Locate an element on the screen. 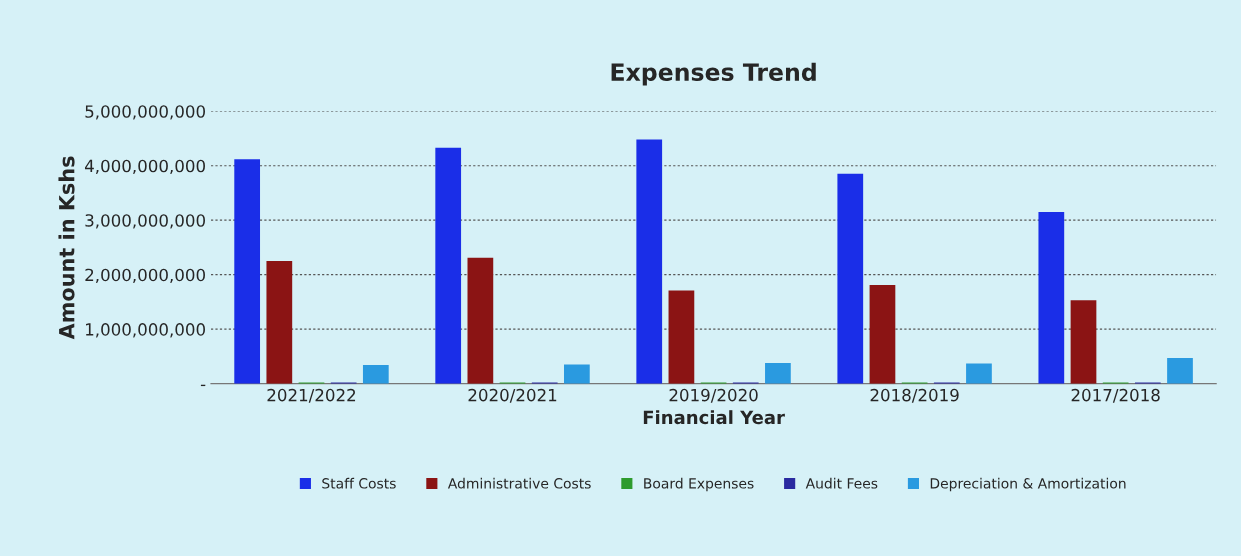  legend-label: Audit Fees is located at coordinates (841, 483).